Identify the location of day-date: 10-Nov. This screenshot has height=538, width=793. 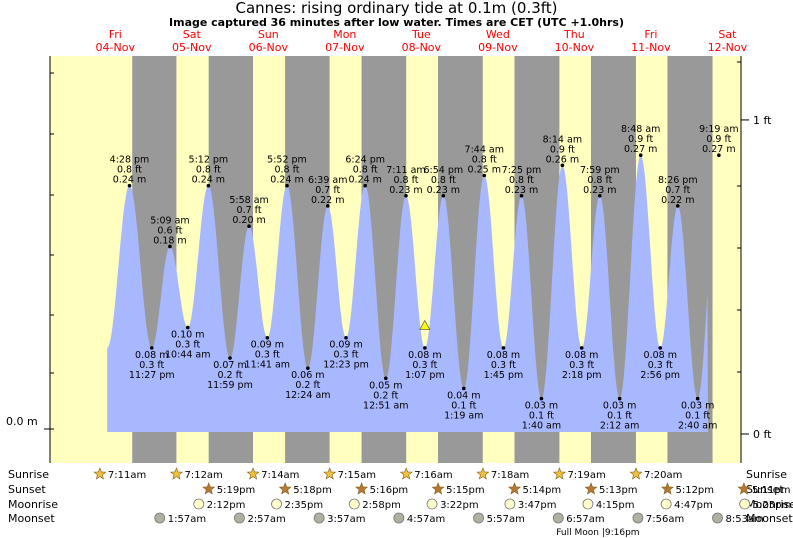
(575, 47).